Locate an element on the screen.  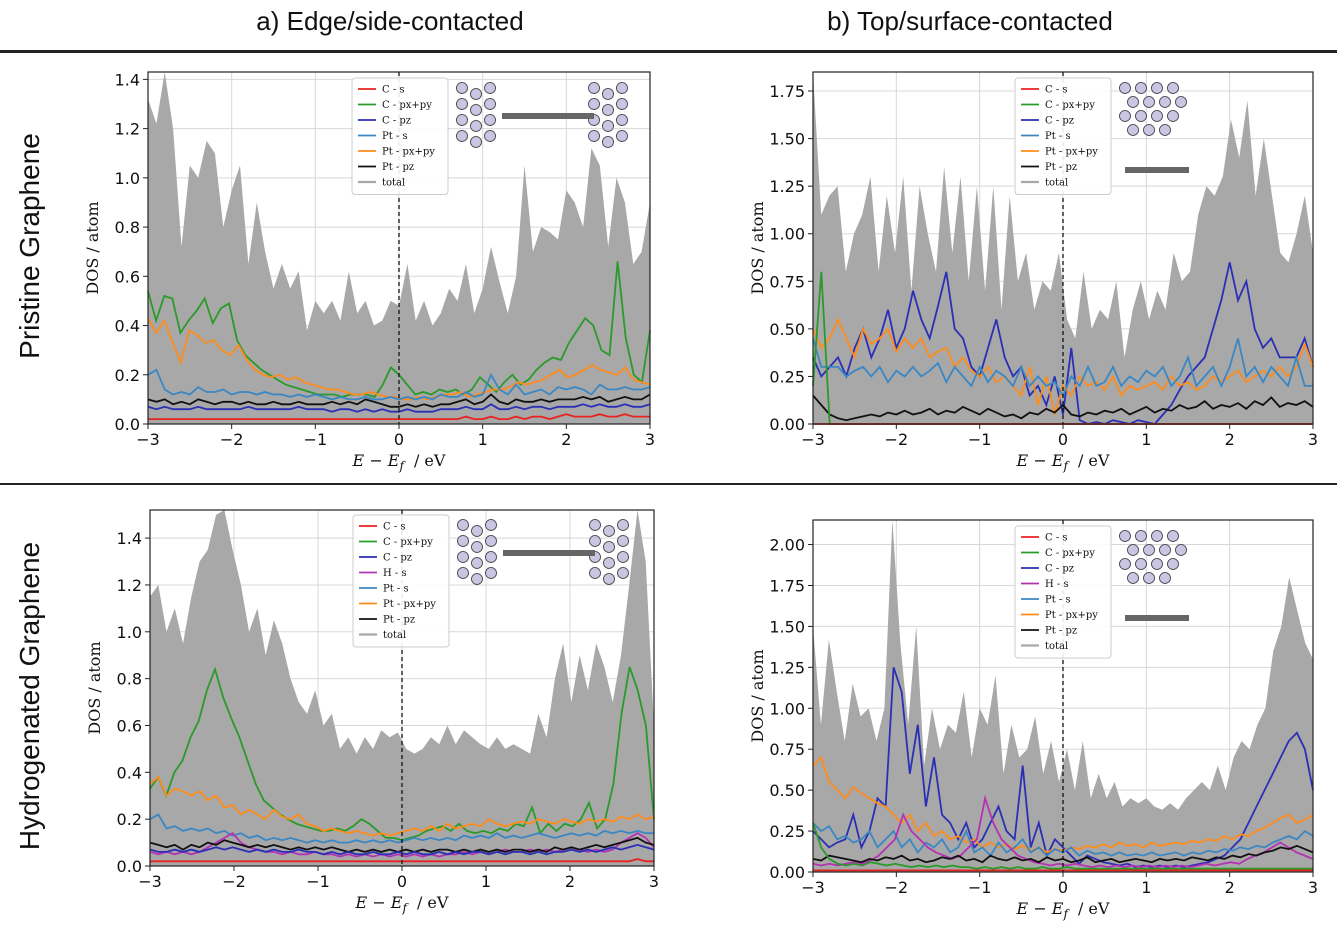
series-line-c-px-py is located at coordinates (1062, 846).